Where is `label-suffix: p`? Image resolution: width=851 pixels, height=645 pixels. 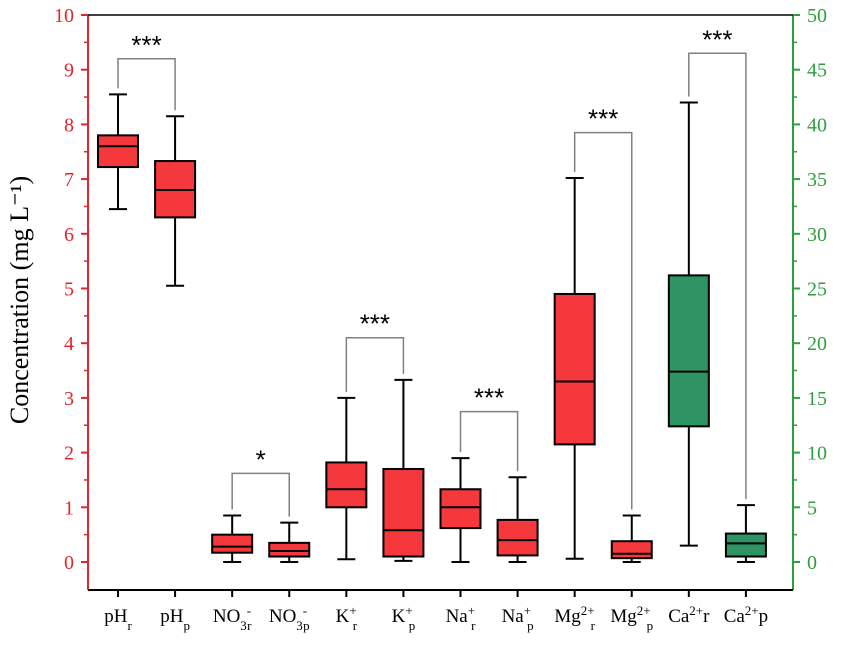
label-suffix: p is located at coordinates (764, 616).